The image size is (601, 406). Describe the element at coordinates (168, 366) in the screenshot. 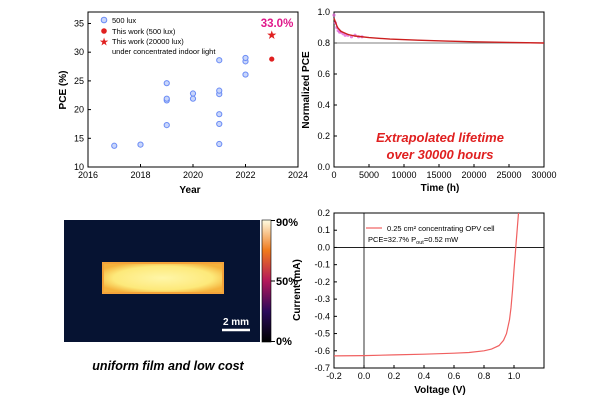

I see `film-caption: uniform film and low cost` at that location.